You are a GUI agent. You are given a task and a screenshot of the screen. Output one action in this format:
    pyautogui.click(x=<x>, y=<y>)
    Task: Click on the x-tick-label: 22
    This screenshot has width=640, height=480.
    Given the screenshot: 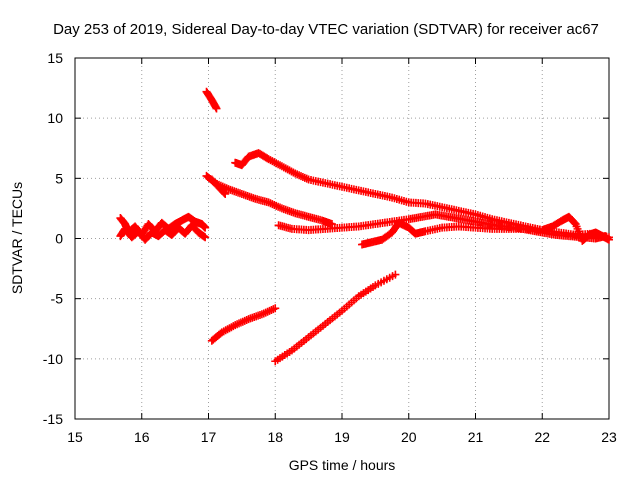 What is the action you would take?
    pyautogui.click(x=542, y=437)
    